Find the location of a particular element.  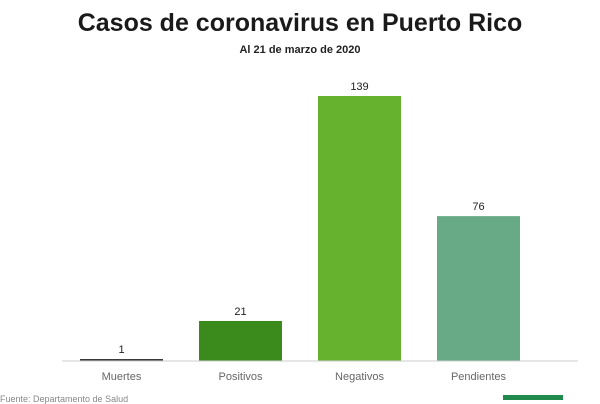

brand-logo is located at coordinates (533, 397).